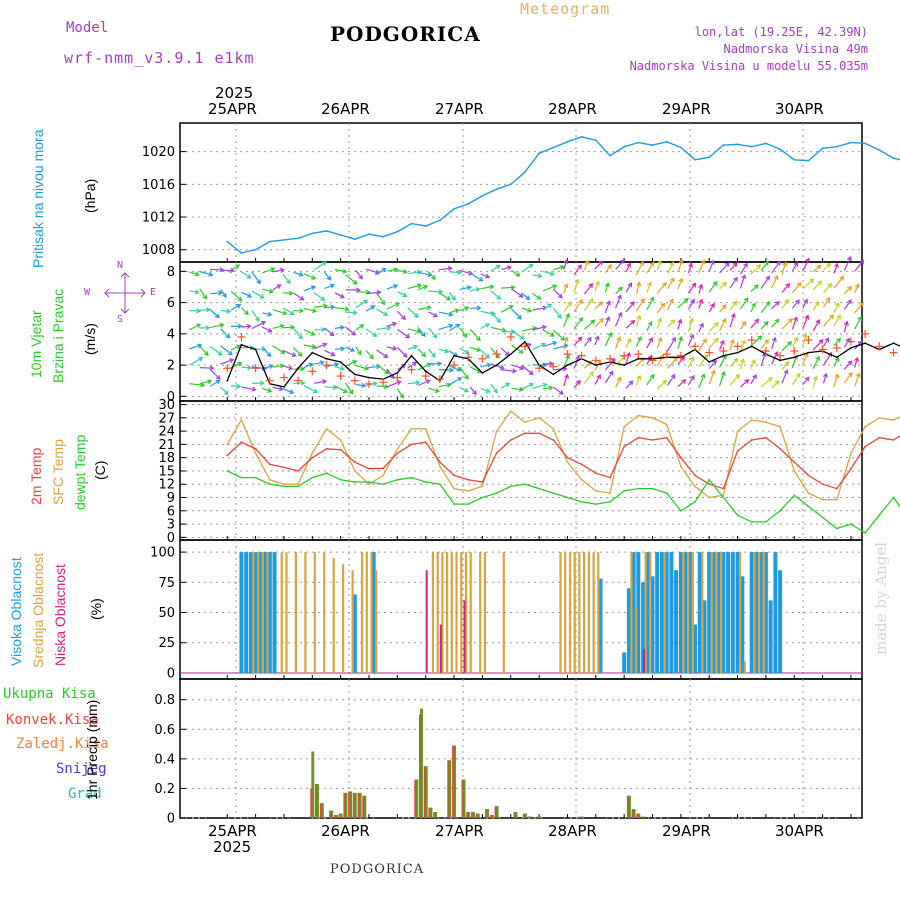 The image size is (900, 900). I want to click on temp-2m-line, so click(563, 461).